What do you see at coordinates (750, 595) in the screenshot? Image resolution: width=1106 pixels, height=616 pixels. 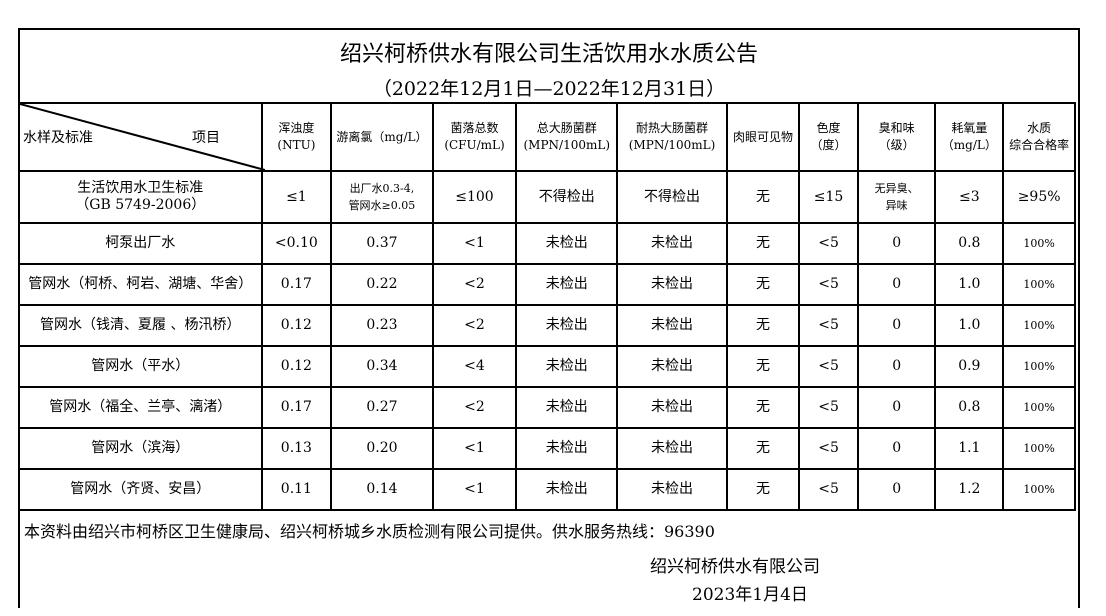 I see `issue-date: 2023年1月4日` at bounding box center [750, 595].